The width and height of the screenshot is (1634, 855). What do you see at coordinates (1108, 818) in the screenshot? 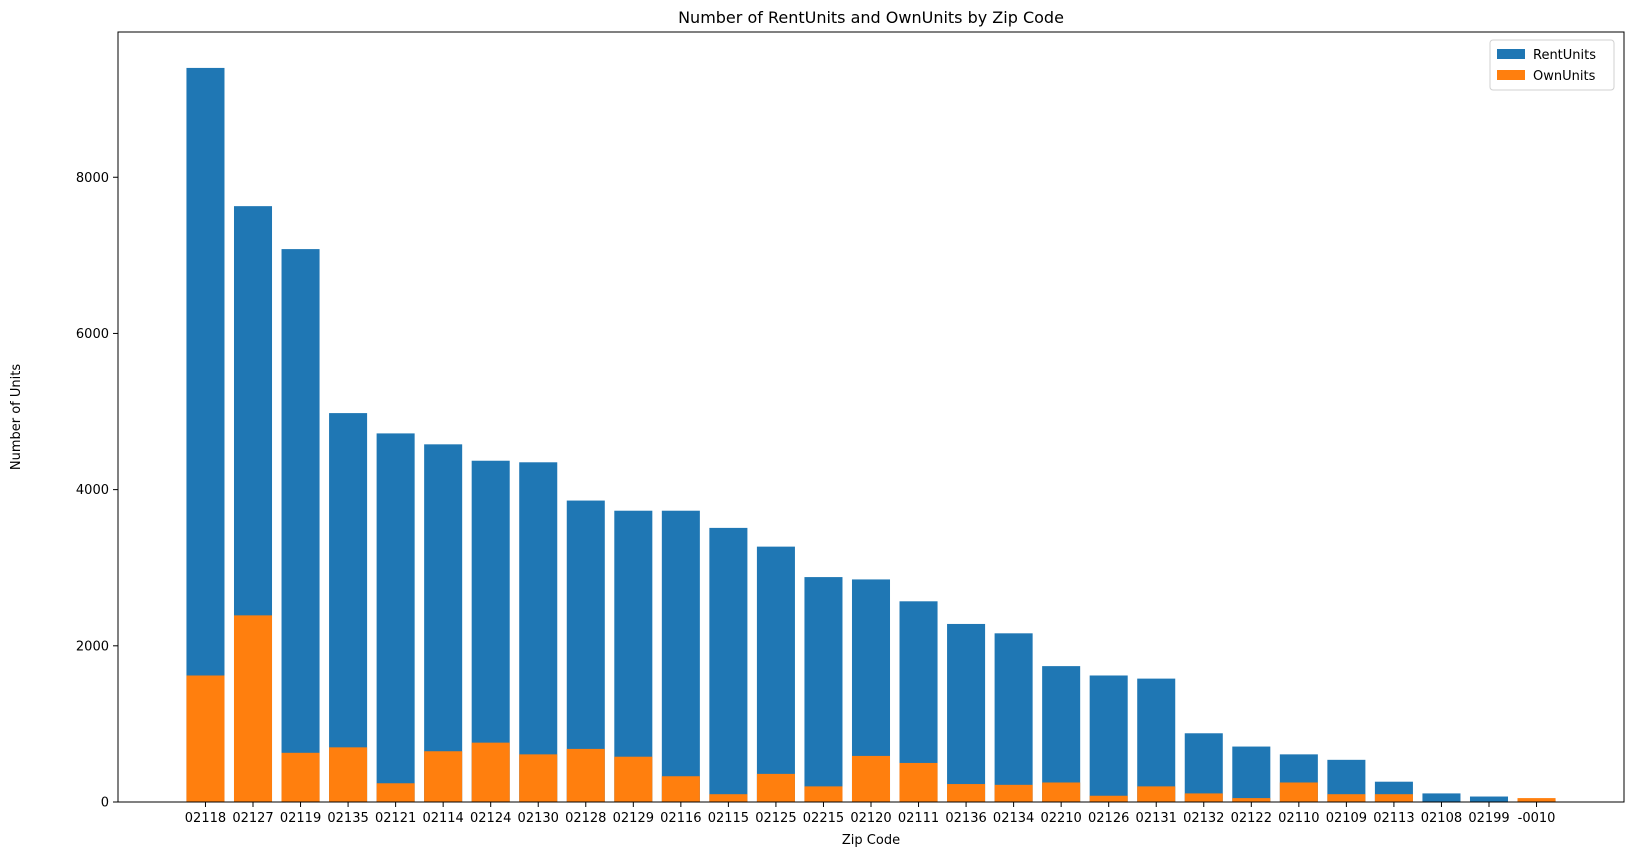
I see `x-tick-label: 02126` at bounding box center [1108, 818].